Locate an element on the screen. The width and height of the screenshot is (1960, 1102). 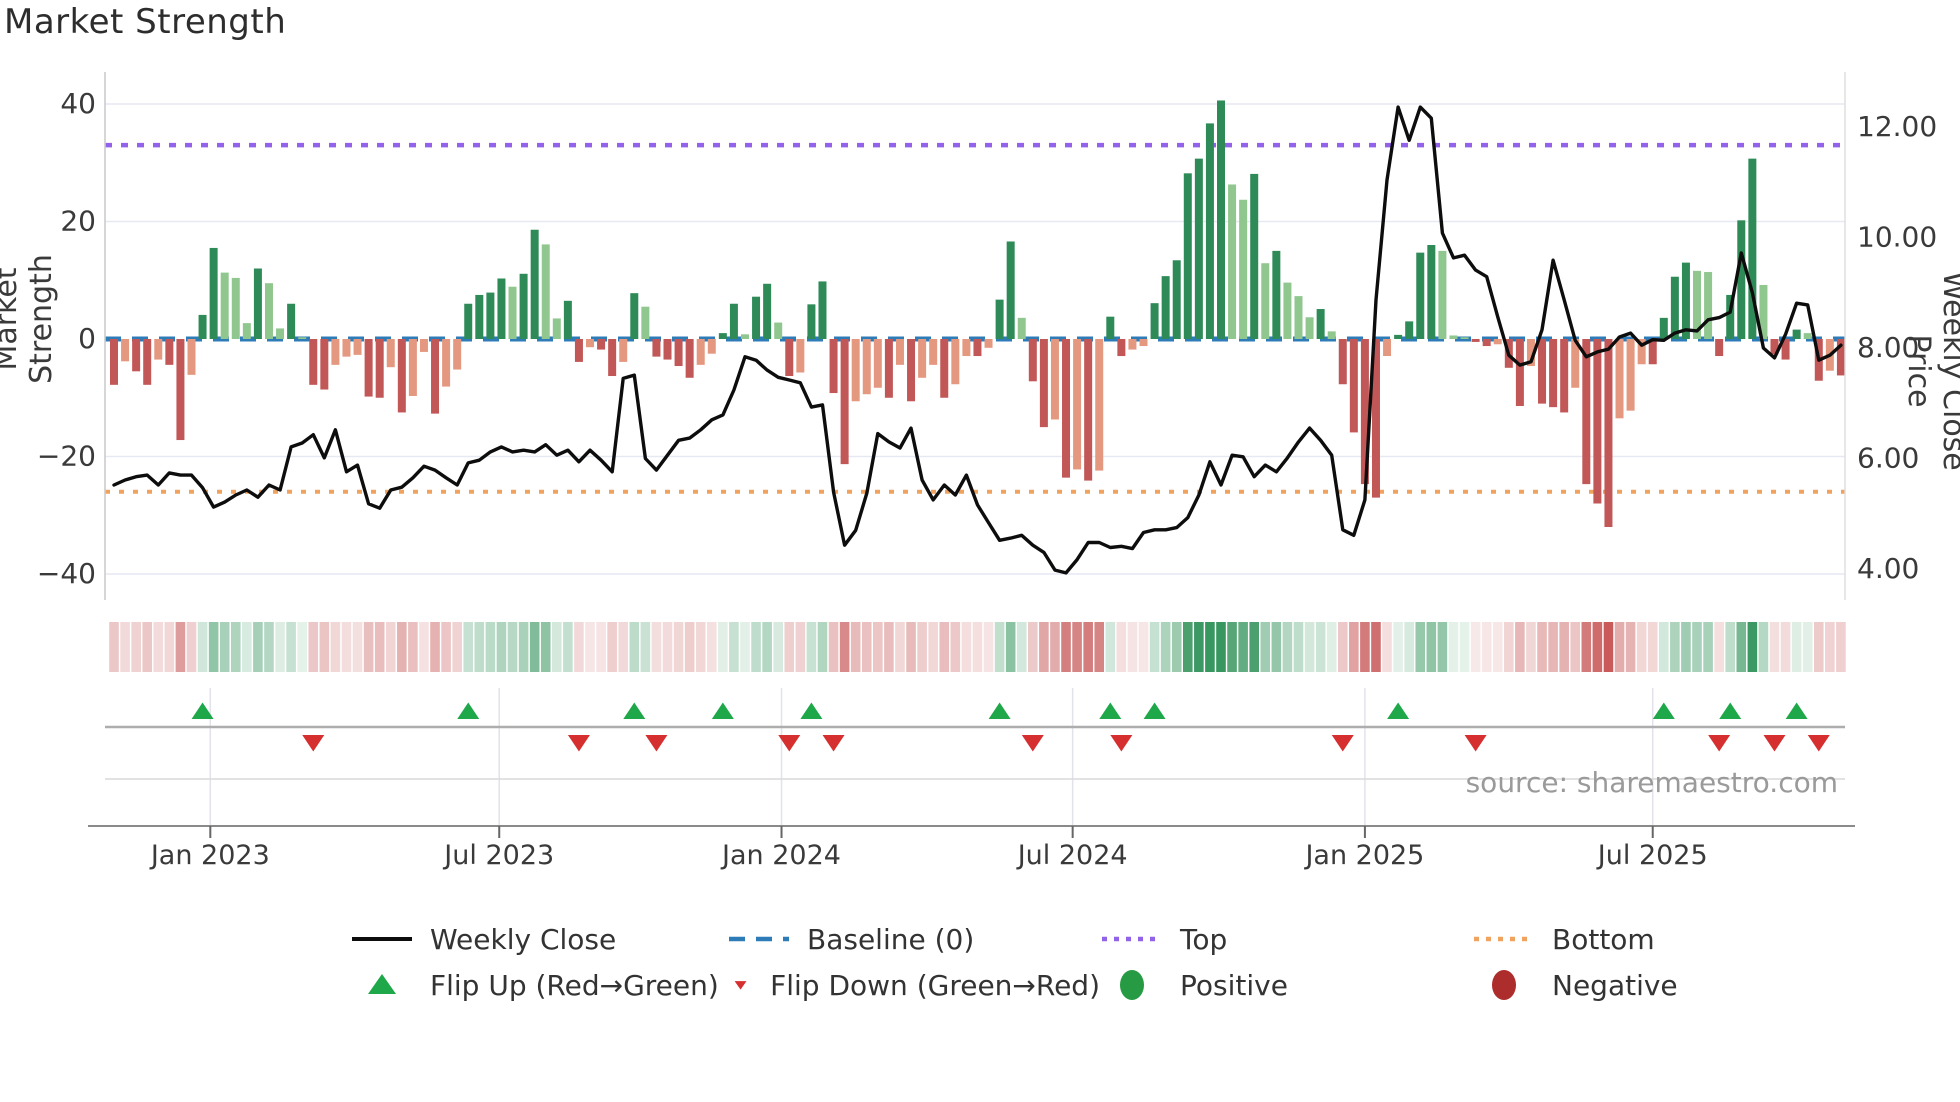
legend-item-bottom: Bottom is located at coordinates (1641, 939).